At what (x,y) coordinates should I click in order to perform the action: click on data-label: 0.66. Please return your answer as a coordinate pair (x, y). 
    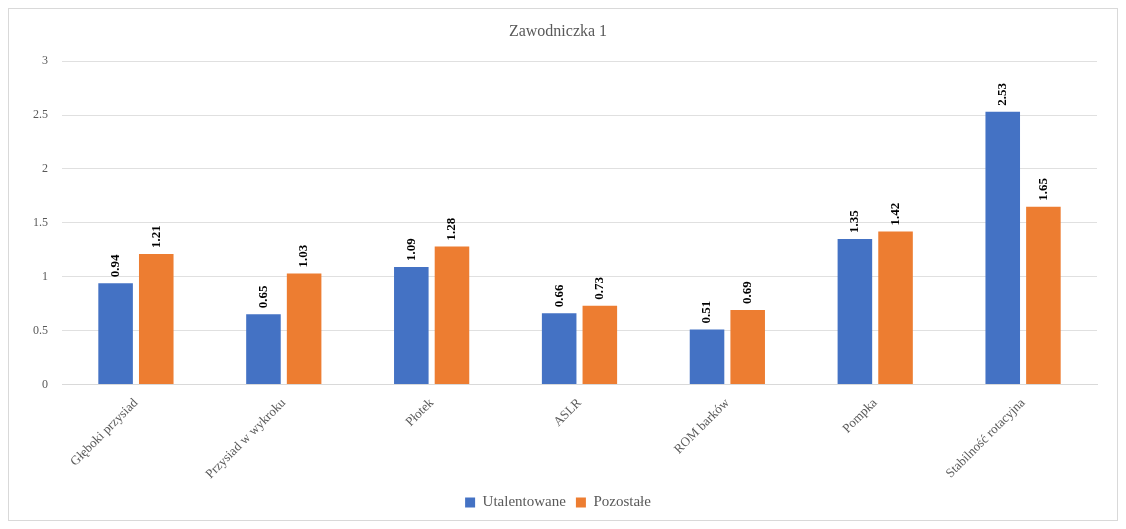
    Looking at the image, I should click on (558, 296).